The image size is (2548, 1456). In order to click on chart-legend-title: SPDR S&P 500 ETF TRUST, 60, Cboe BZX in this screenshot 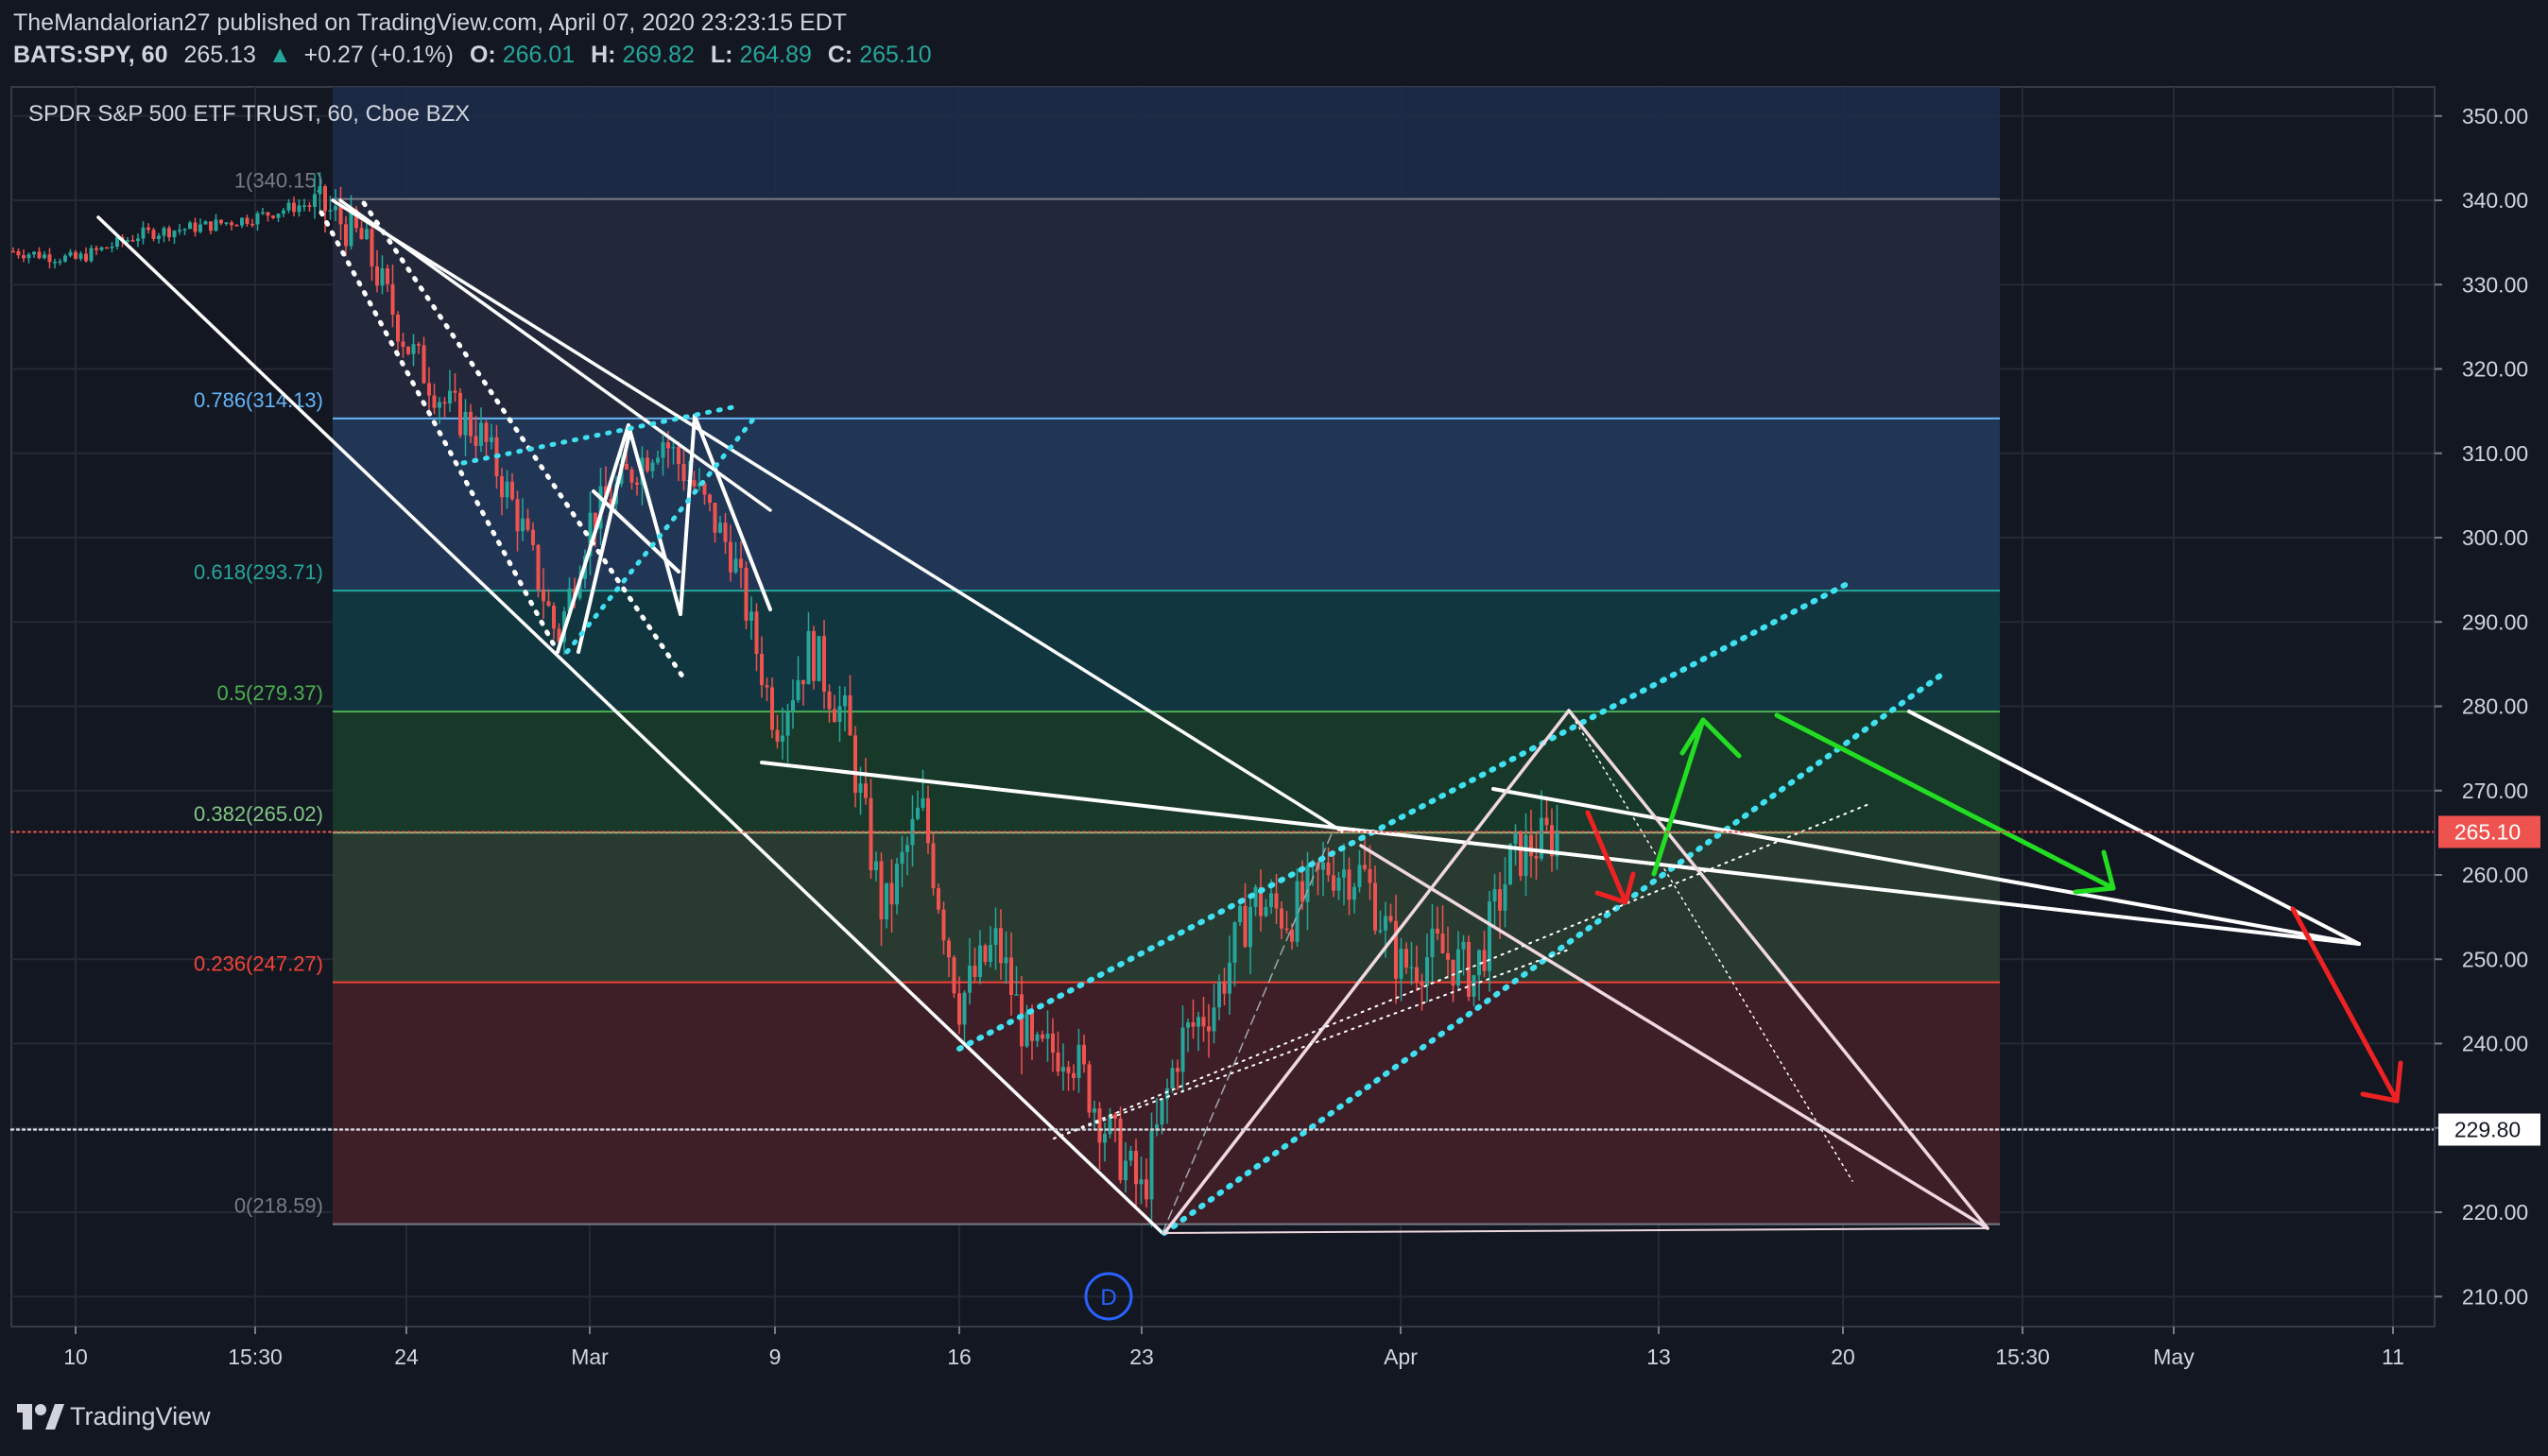, I will do `click(249, 114)`.